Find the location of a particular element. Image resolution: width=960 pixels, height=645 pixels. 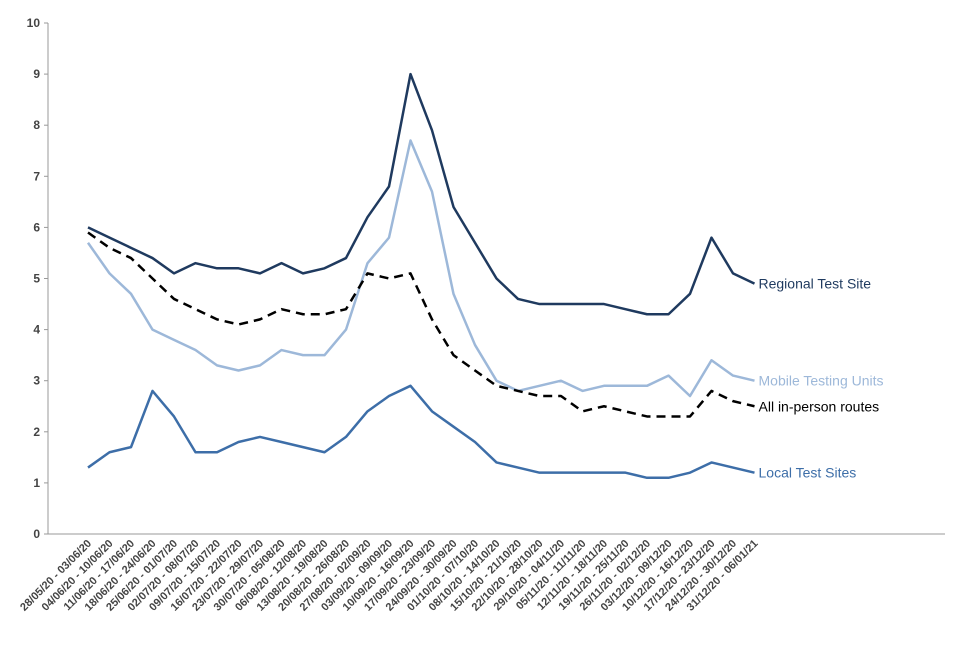

y-tick-label: 9 is located at coordinates (36, 74).